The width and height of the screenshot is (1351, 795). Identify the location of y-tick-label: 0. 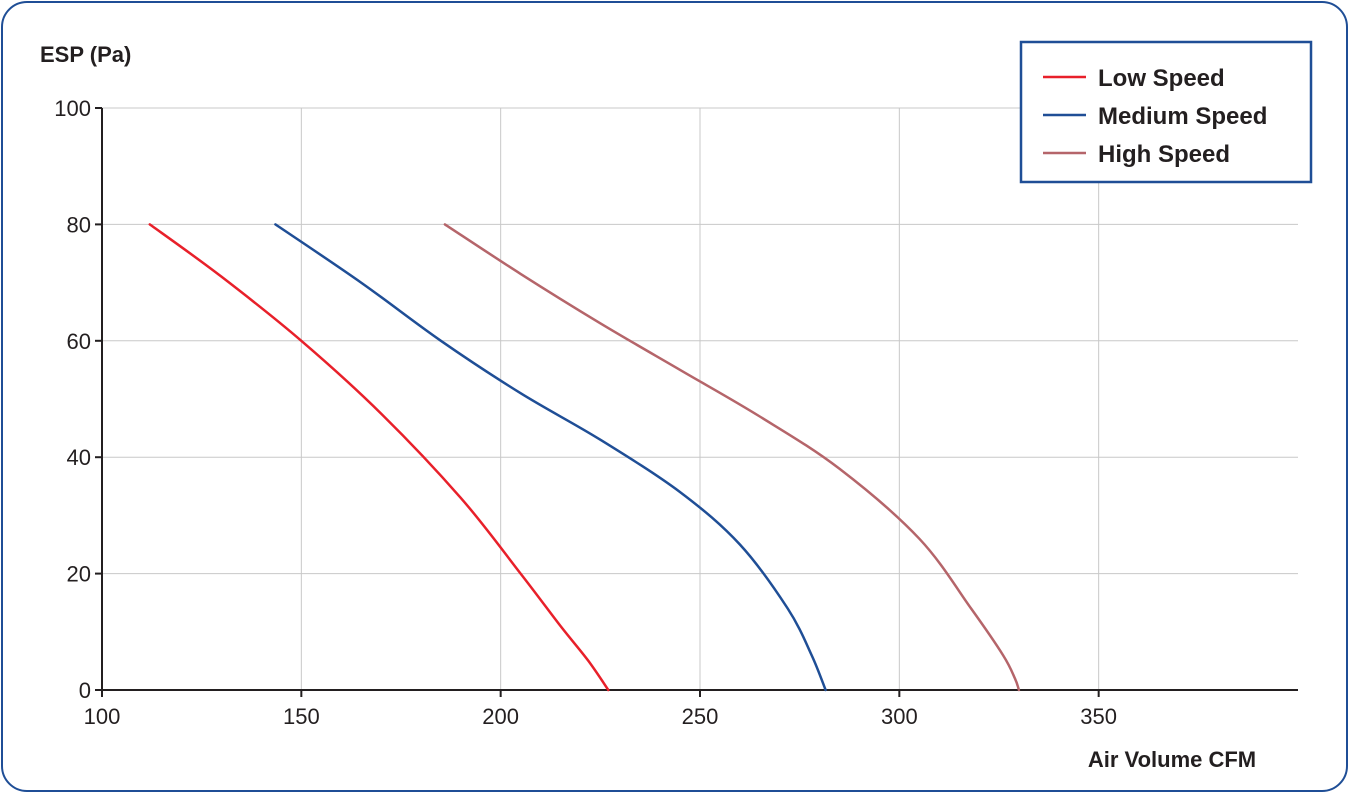
(85, 690).